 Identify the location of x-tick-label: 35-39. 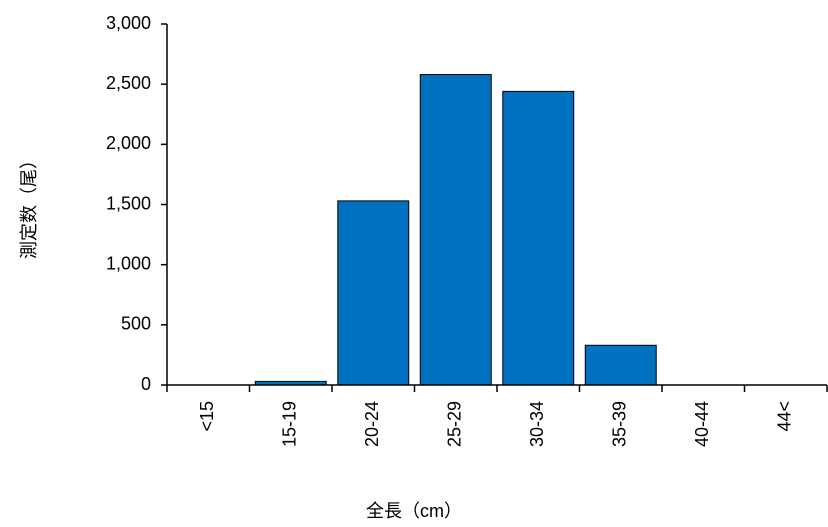
(620, 424).